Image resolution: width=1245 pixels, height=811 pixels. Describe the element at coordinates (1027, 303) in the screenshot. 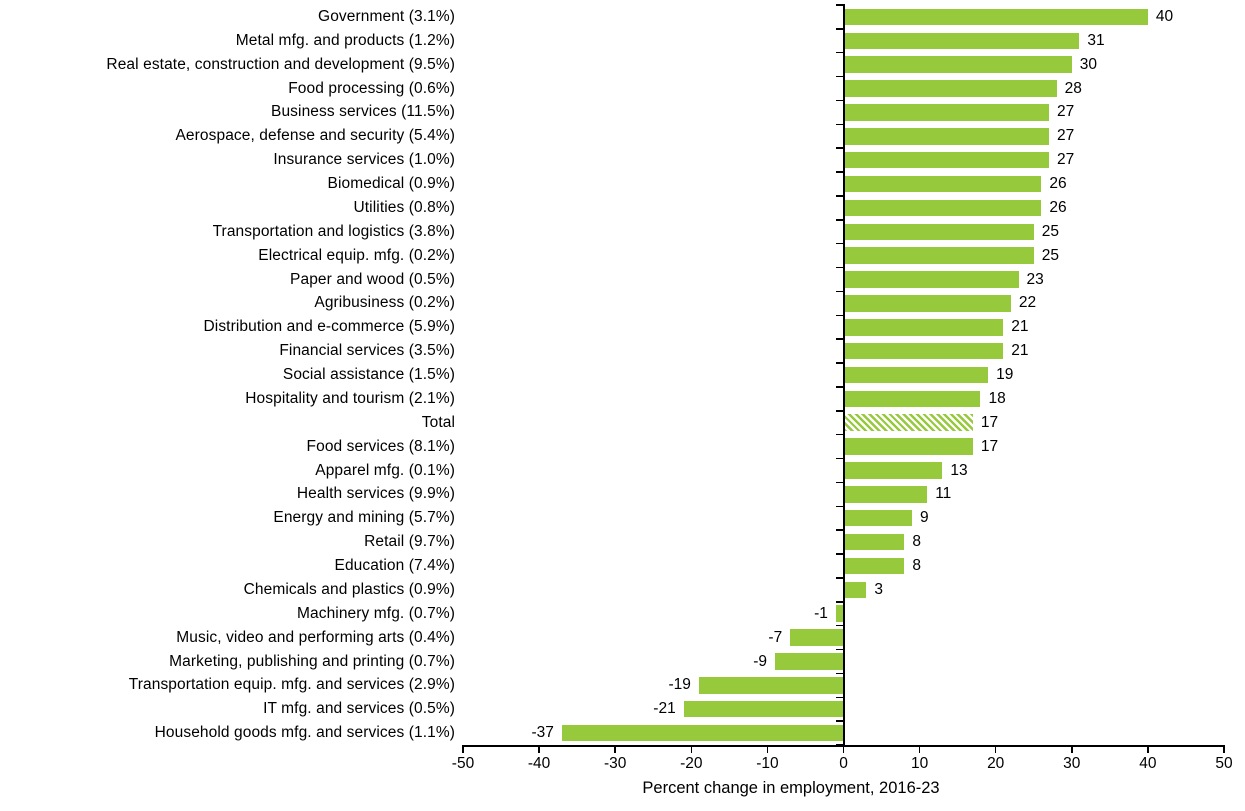

I see `bar-value-label: 22` at that location.